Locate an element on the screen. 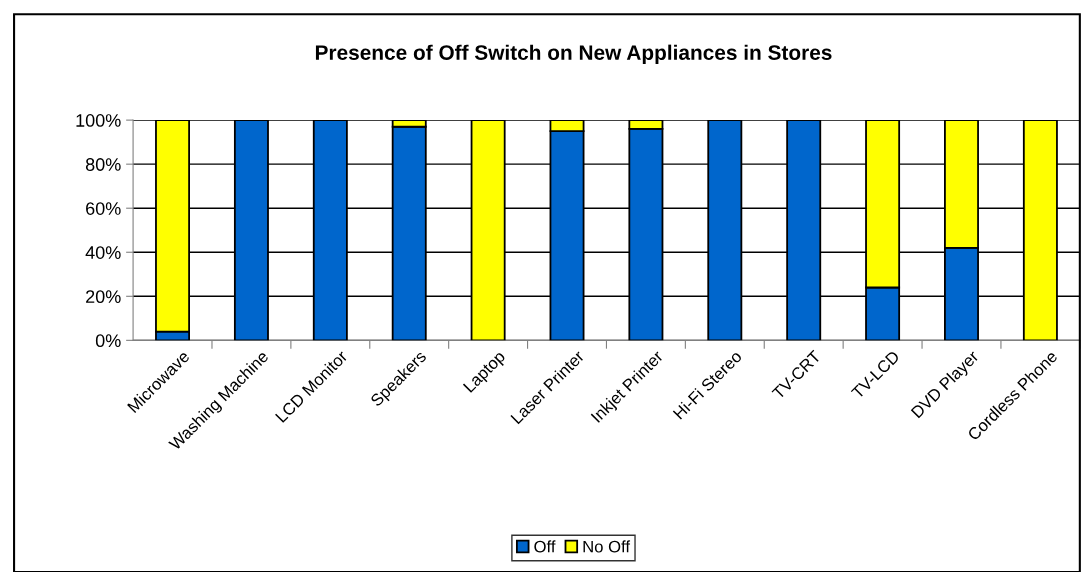  y-tick-label: 40% is located at coordinates (103, 252).